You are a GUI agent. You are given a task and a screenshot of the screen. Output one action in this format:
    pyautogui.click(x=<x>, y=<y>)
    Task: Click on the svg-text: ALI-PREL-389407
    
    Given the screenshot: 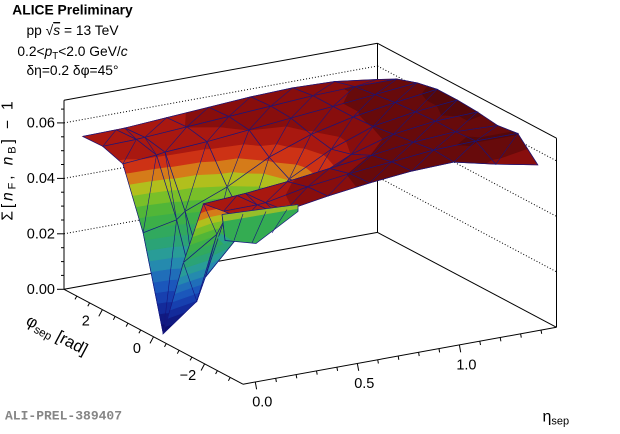 What is the action you would take?
    pyautogui.click(x=63, y=416)
    